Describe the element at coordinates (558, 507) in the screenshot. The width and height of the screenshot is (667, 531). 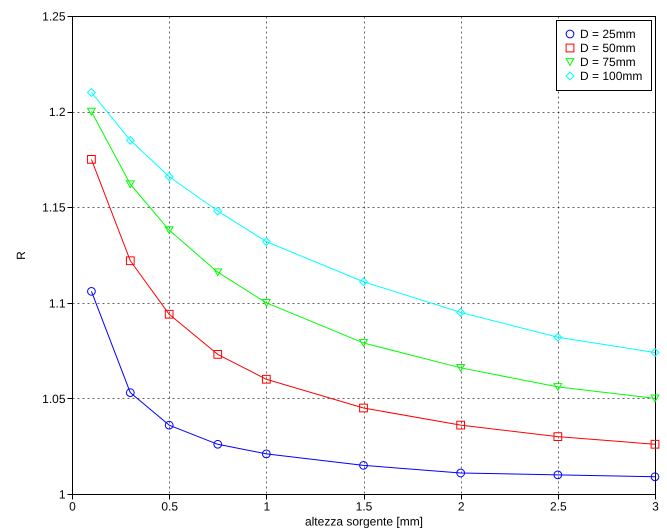
I see `x-tick-label: 2.5` at that location.